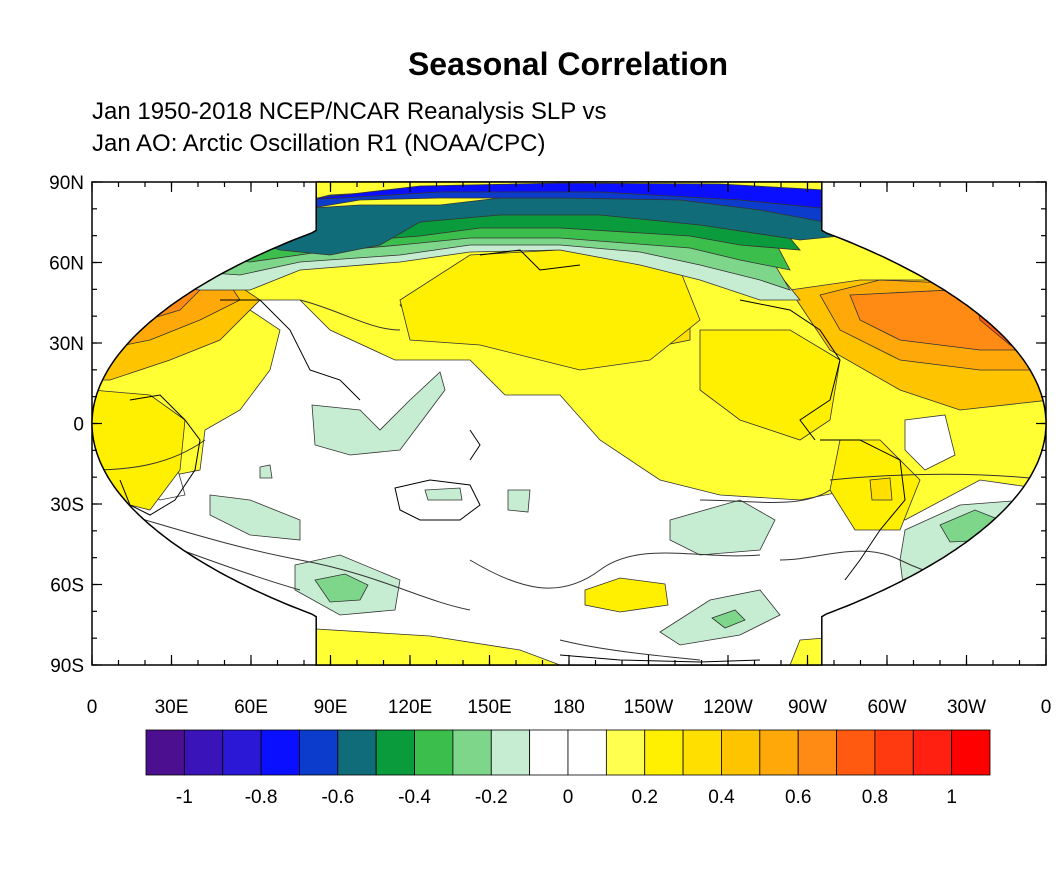 This screenshot has width=1062, height=893. Describe the element at coordinates (331, 707) in the screenshot. I see `lon-tick-label: 90E` at that location.